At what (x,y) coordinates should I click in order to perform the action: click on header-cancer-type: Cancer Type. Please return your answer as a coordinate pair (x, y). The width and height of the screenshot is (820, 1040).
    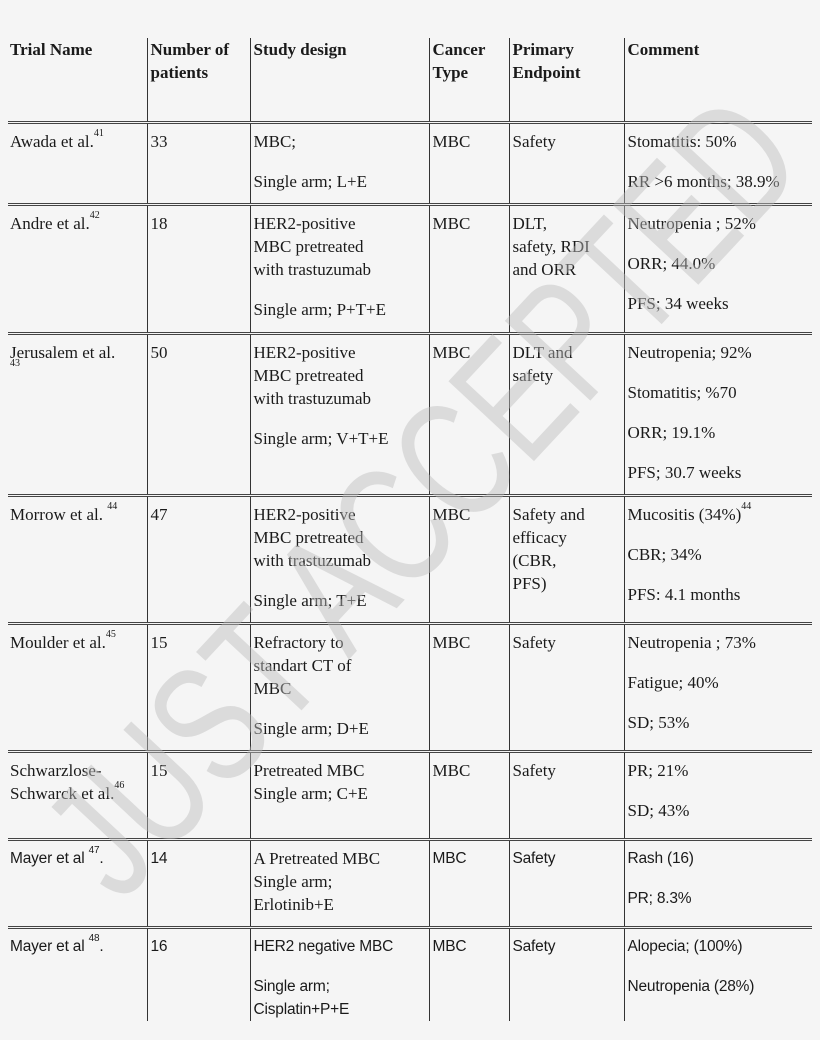
    Looking at the image, I should click on (468, 80).